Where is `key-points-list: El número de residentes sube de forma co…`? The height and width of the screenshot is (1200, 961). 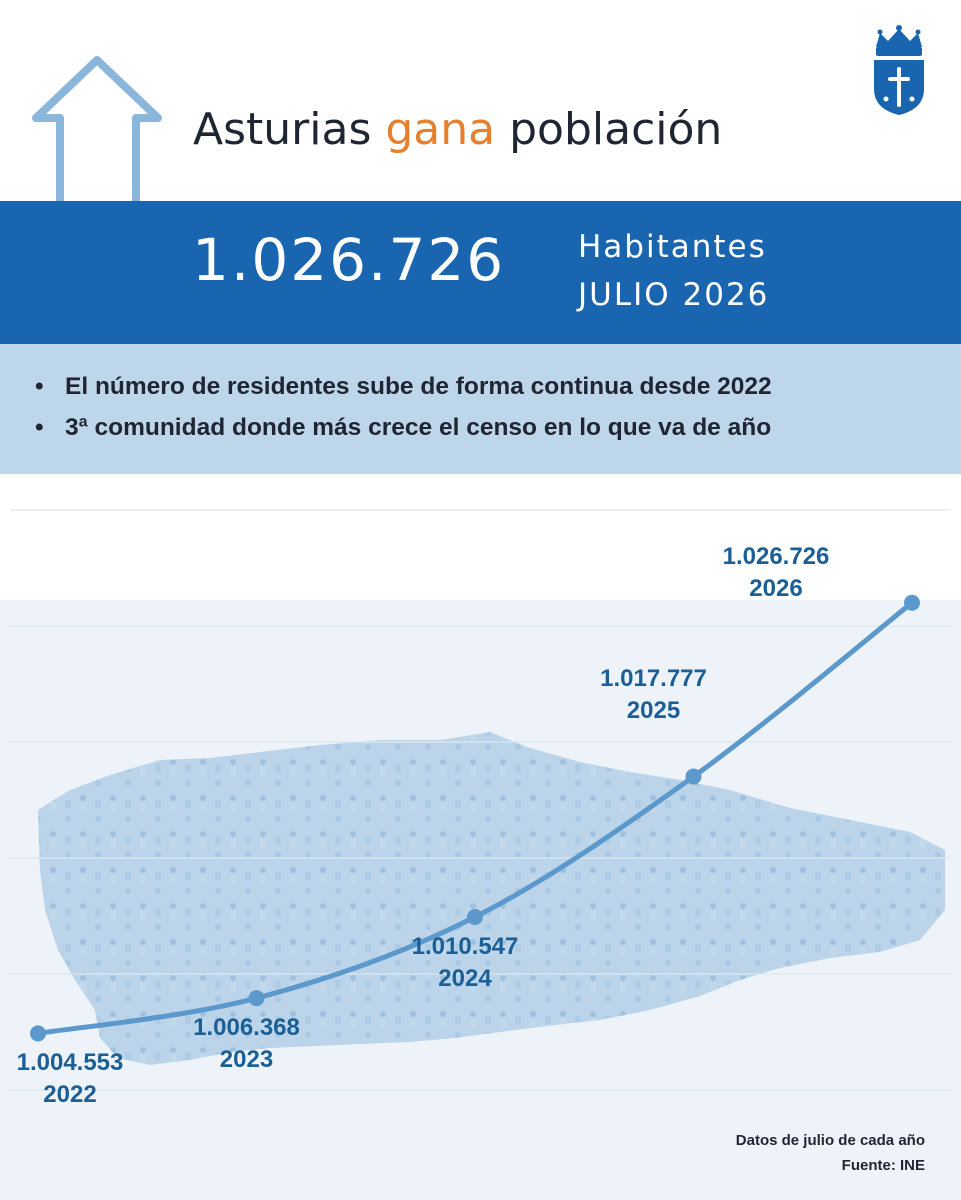 key-points-list: El número de residentes sube de forma co… is located at coordinates (480, 409).